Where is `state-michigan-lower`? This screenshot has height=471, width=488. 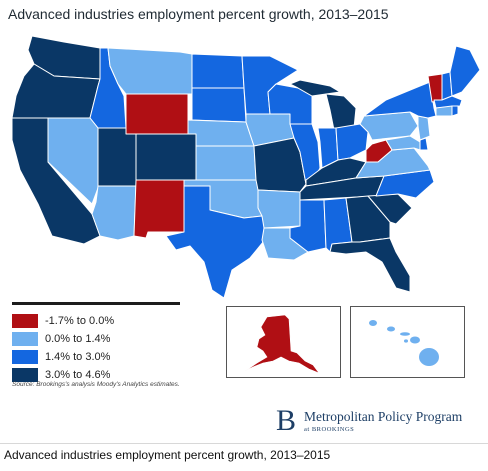 state-michigan-lower is located at coordinates (341, 112).